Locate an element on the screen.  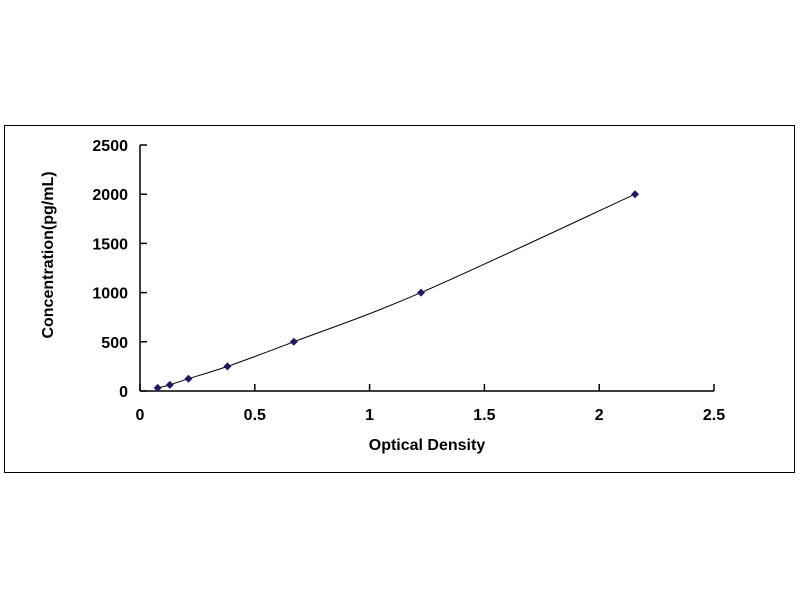
y-tick-label: 2500 is located at coordinates (110, 146).